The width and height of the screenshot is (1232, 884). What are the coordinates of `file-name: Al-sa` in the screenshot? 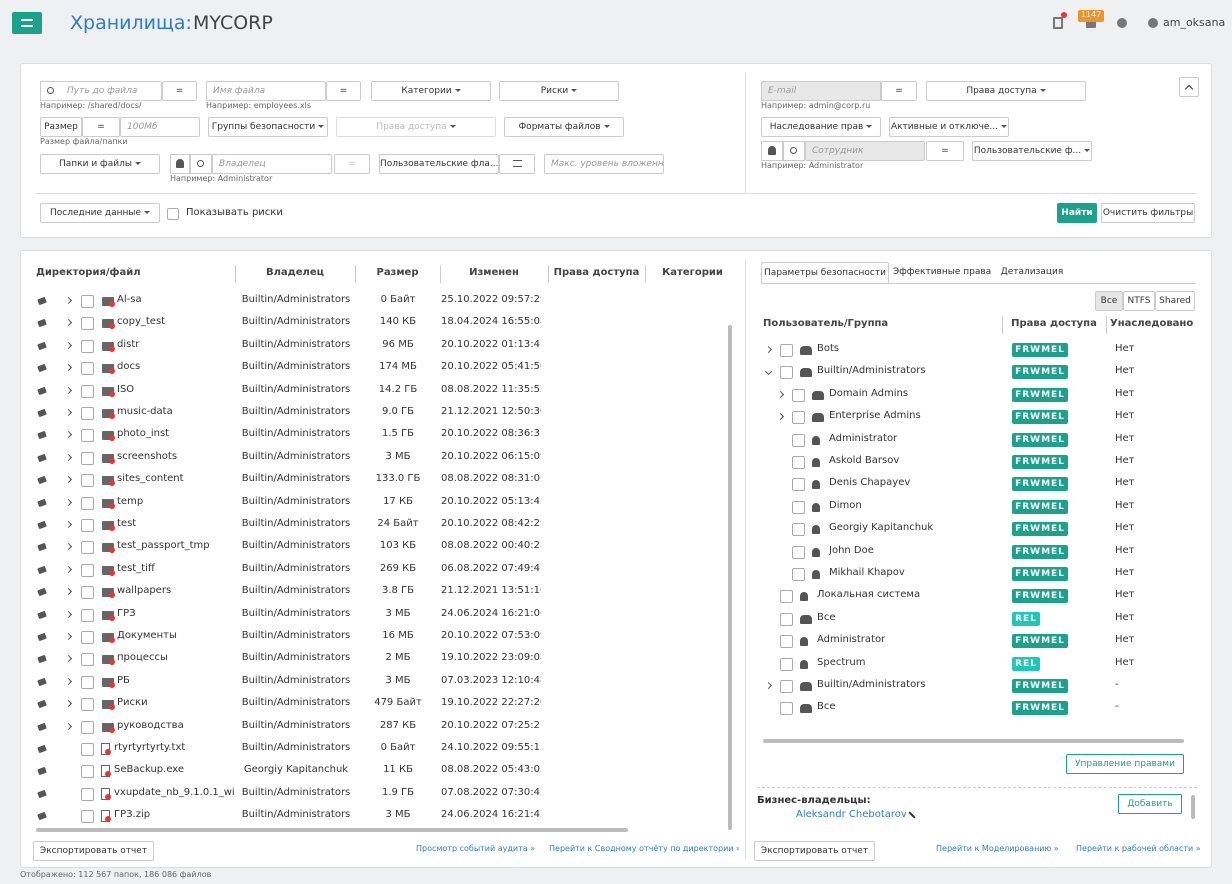 It's located at (129, 299).